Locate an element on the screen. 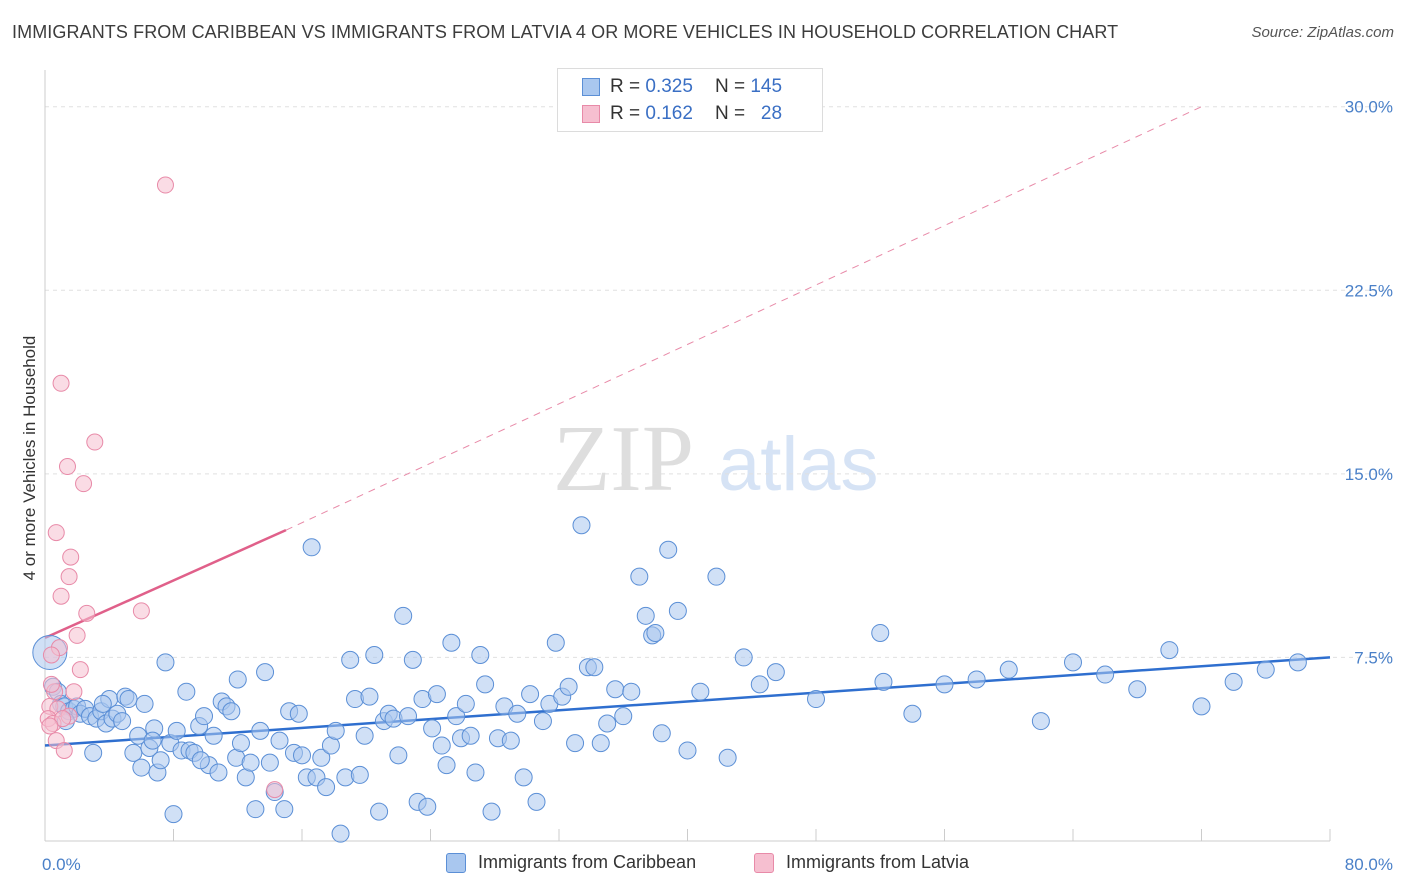 Image resolution: width=1406 pixels, height=892 pixels. legend-item-caribbean: Immigrants from Caribbean is located at coordinates (571, 862).